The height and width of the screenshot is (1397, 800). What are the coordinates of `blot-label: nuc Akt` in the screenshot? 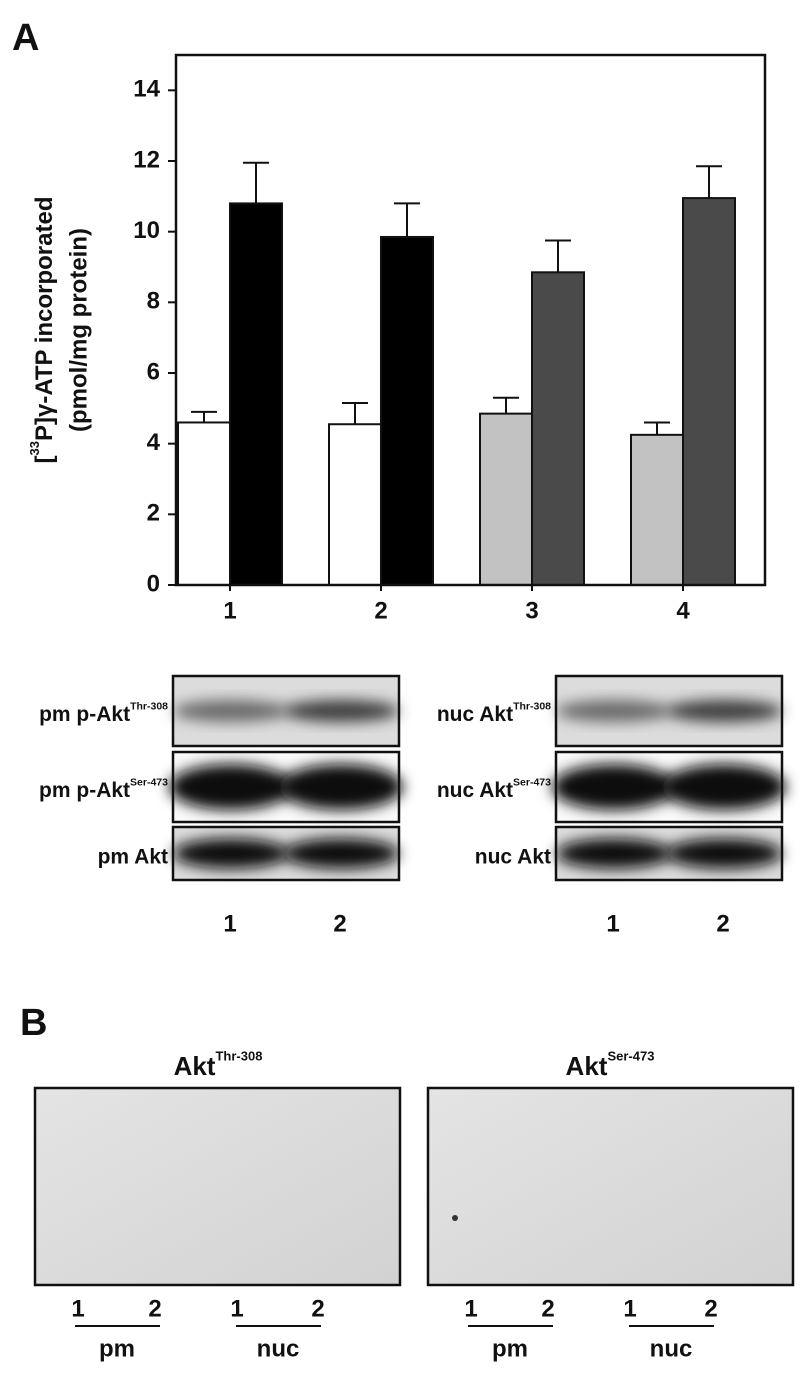 It's located at (513, 856).